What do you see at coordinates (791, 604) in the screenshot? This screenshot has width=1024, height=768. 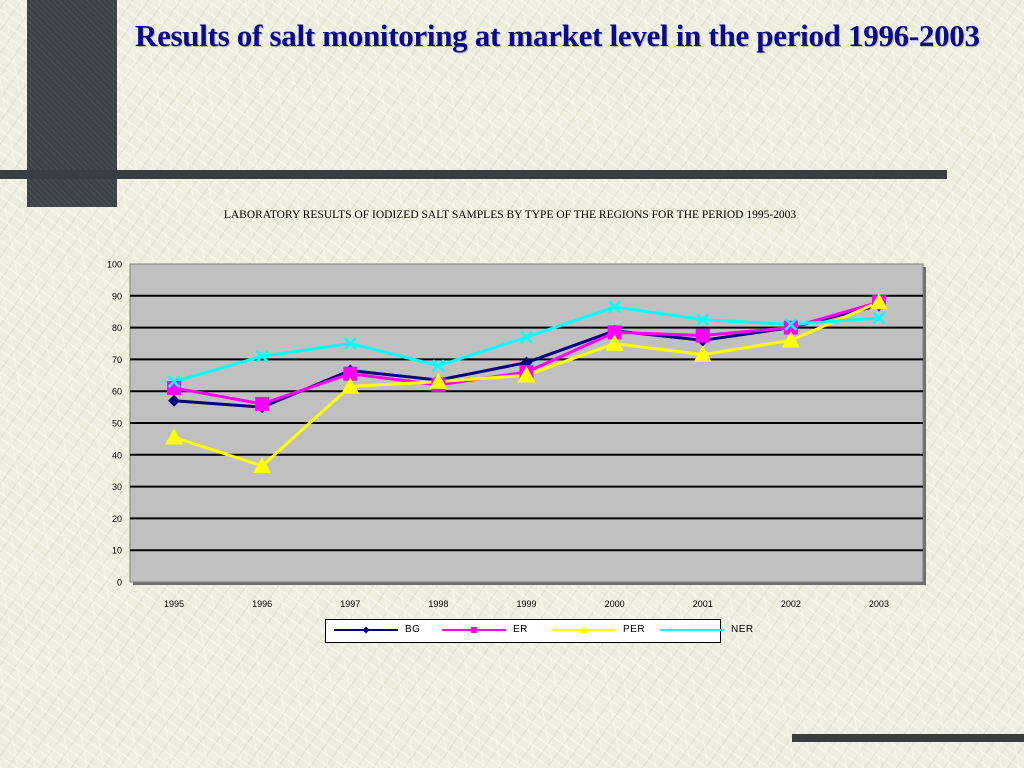 I see `x-tick-label: 2002` at bounding box center [791, 604].